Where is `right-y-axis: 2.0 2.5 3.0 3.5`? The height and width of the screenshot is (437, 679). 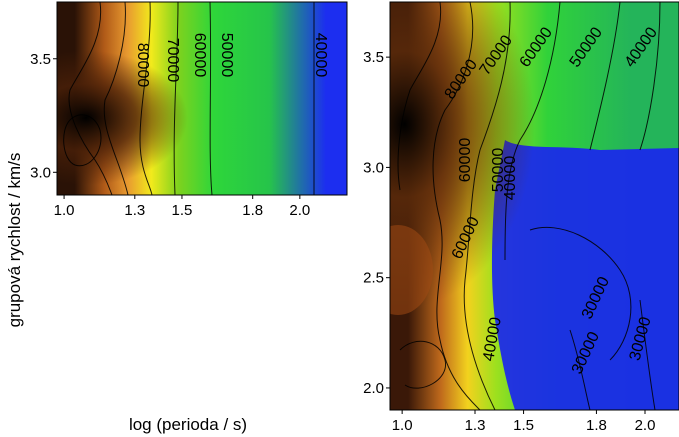
right-y-axis: 2.0 2.5 3.0 3.5 is located at coordinates (376, 223).